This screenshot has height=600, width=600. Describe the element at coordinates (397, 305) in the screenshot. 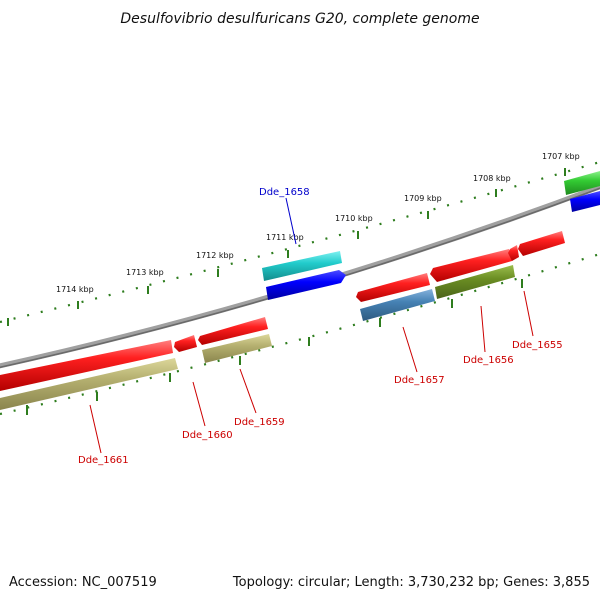

I see `feature-steelblue` at that location.